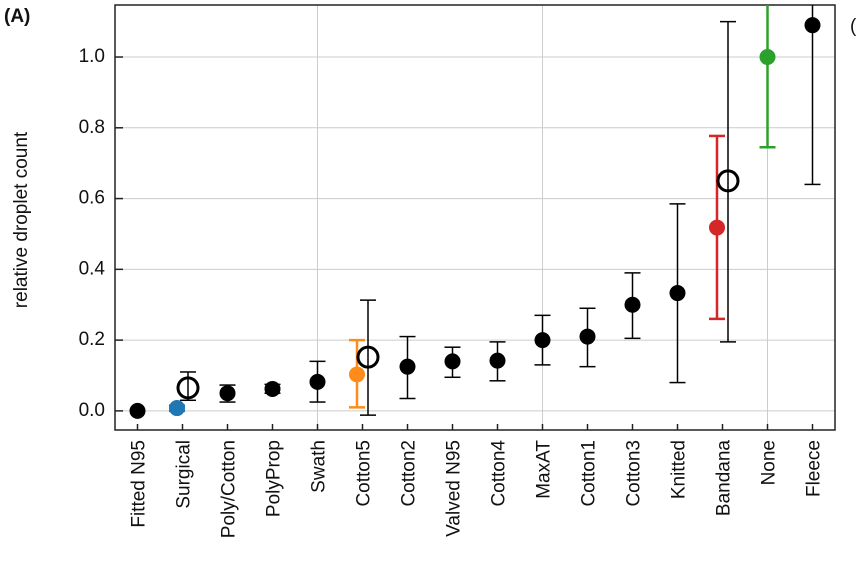  Describe the element at coordinates (319, 466) in the screenshot. I see `x-tick-label: Swath` at that location.